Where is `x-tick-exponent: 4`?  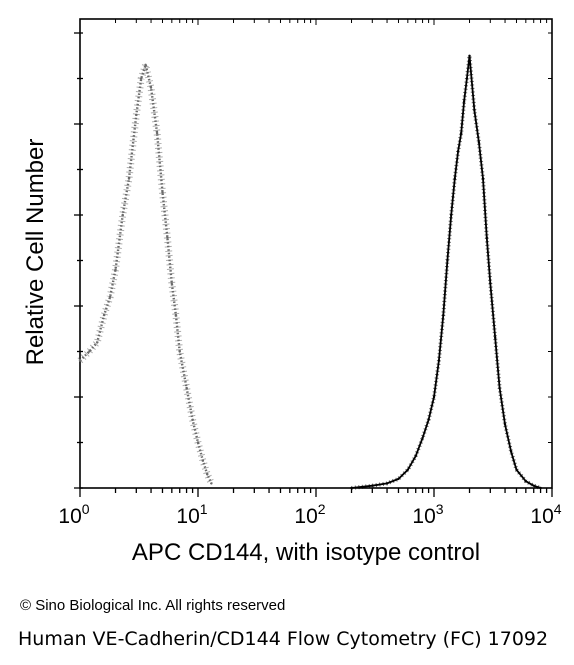 x-tick-exponent: 4 is located at coordinates (558, 509).